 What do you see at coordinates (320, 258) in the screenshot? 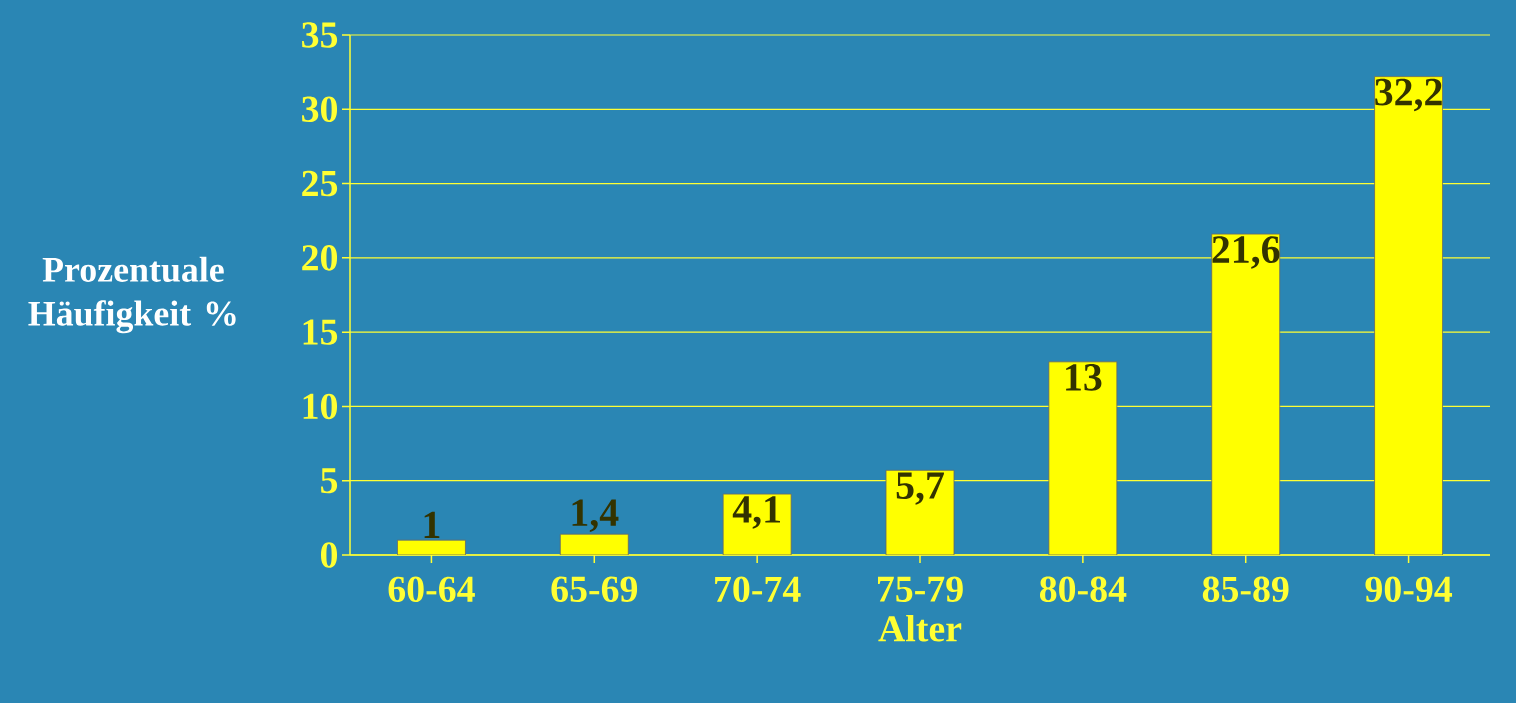
I see `y-tick-label: 20` at bounding box center [320, 258].